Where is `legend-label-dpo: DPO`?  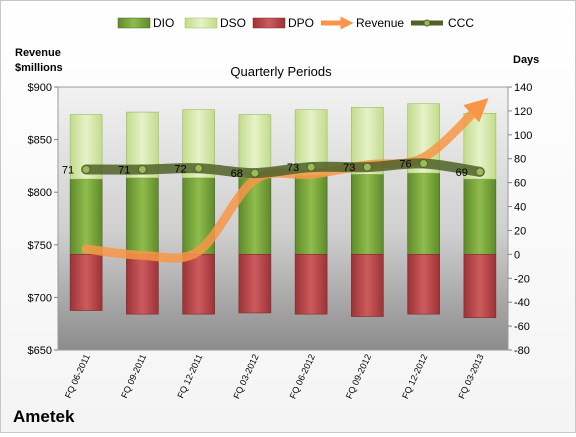 legend-label-dpo: DPO is located at coordinates (301, 23).